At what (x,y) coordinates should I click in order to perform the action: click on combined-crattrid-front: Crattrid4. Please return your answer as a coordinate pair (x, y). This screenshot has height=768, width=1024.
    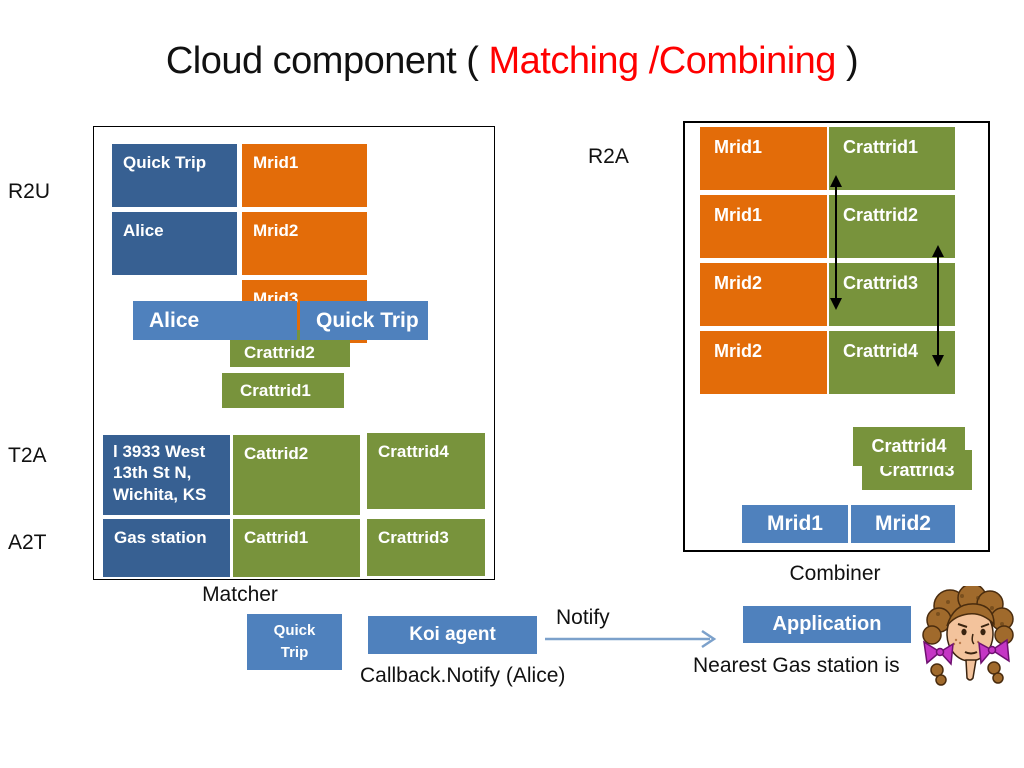
    Looking at the image, I should click on (909, 446).